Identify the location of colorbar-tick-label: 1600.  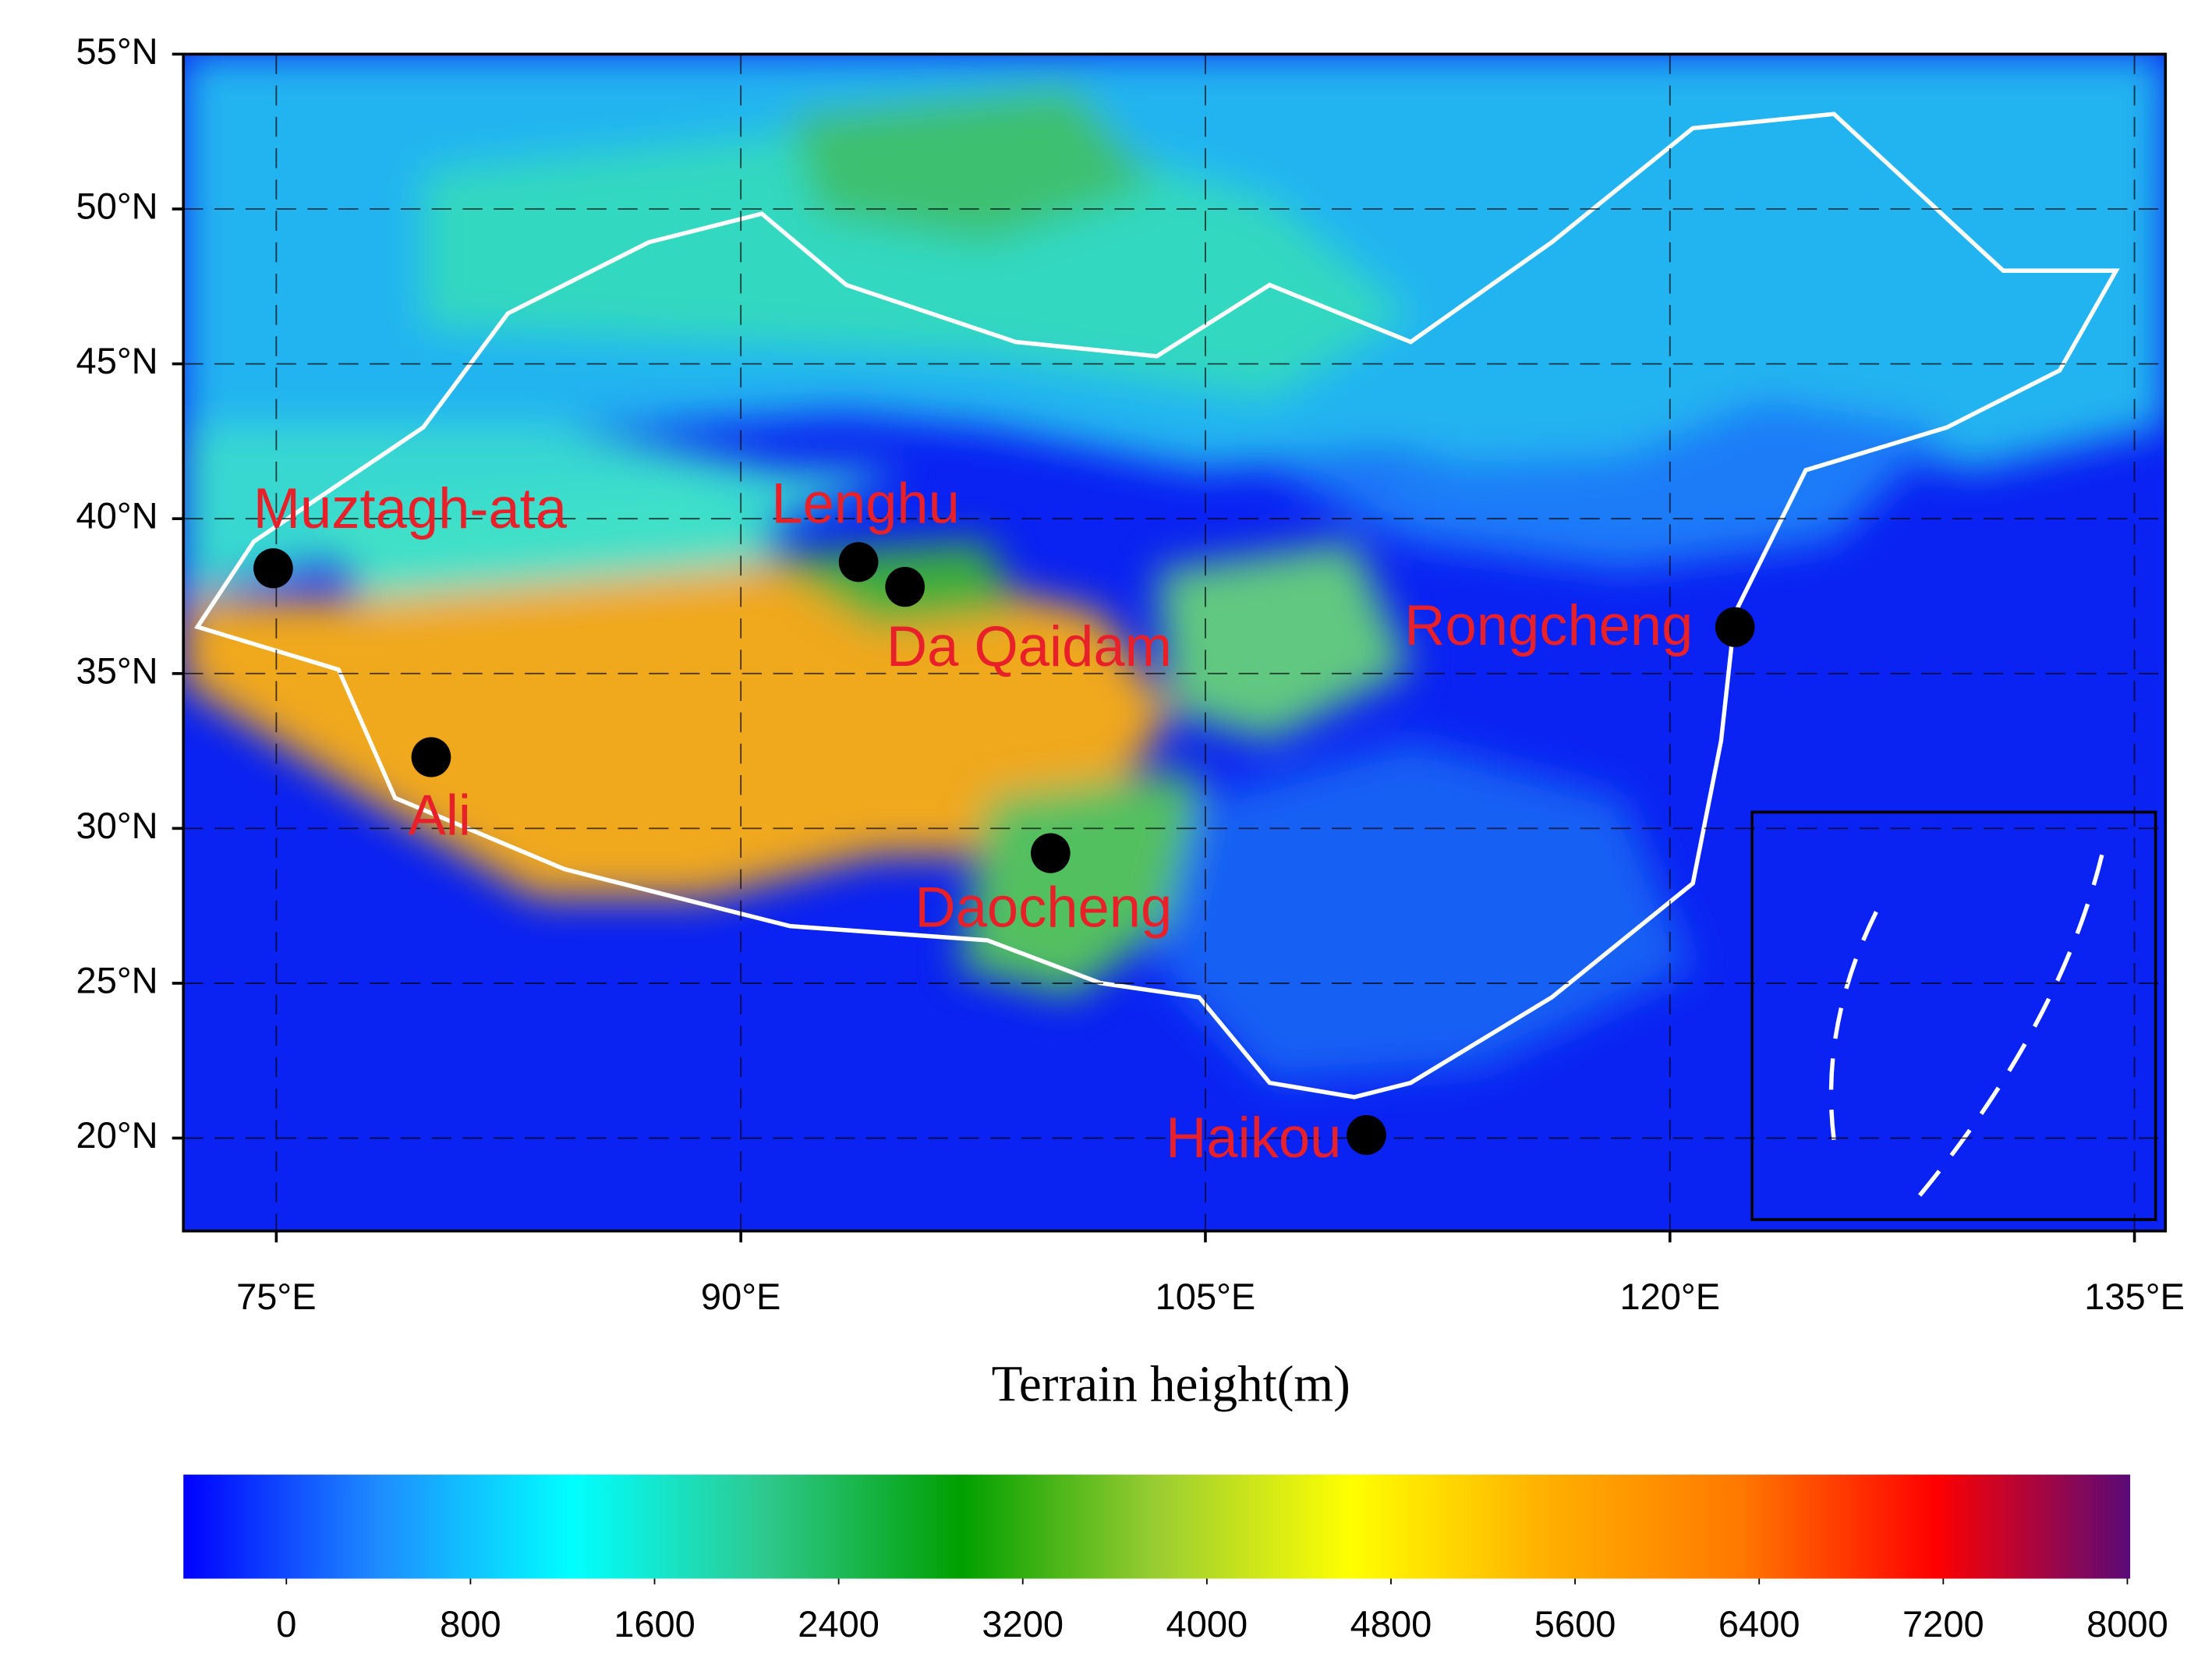
(655, 1625).